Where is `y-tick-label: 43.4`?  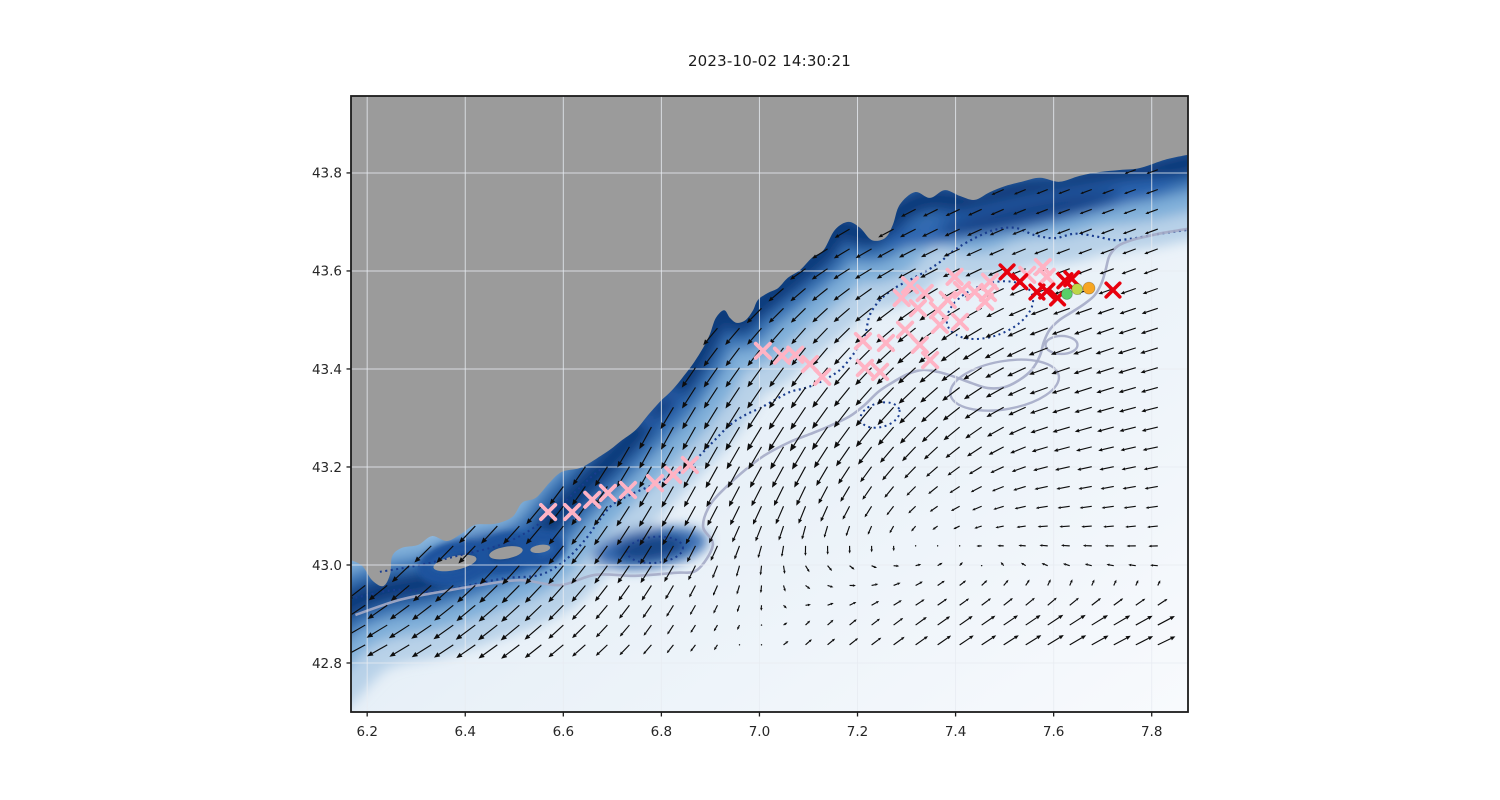
y-tick-label: 43.4 is located at coordinates (327, 370).